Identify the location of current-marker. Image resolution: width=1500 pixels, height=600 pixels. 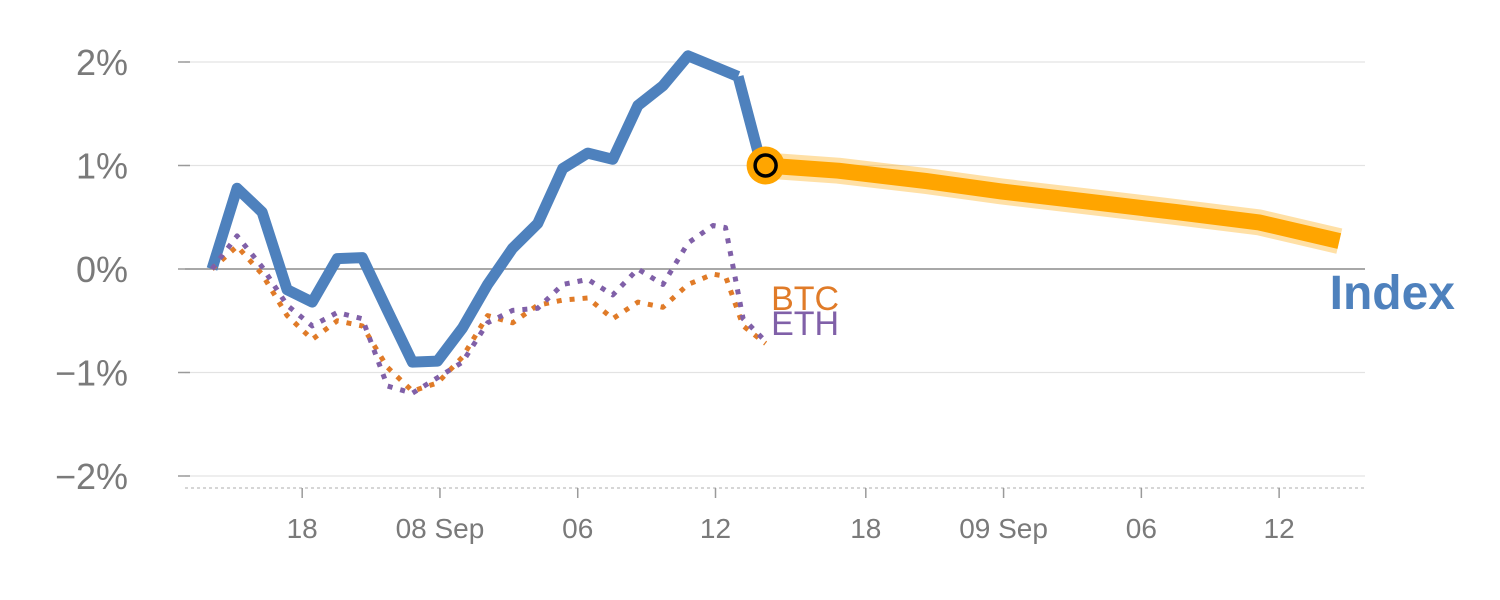
(765, 165).